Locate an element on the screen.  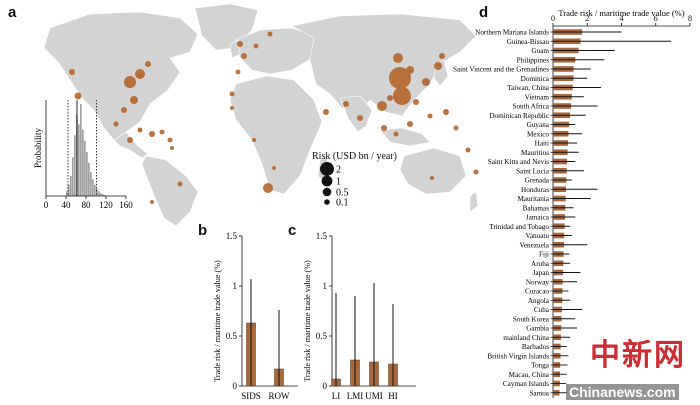
landmass-africa is located at coordinates (276, 135).